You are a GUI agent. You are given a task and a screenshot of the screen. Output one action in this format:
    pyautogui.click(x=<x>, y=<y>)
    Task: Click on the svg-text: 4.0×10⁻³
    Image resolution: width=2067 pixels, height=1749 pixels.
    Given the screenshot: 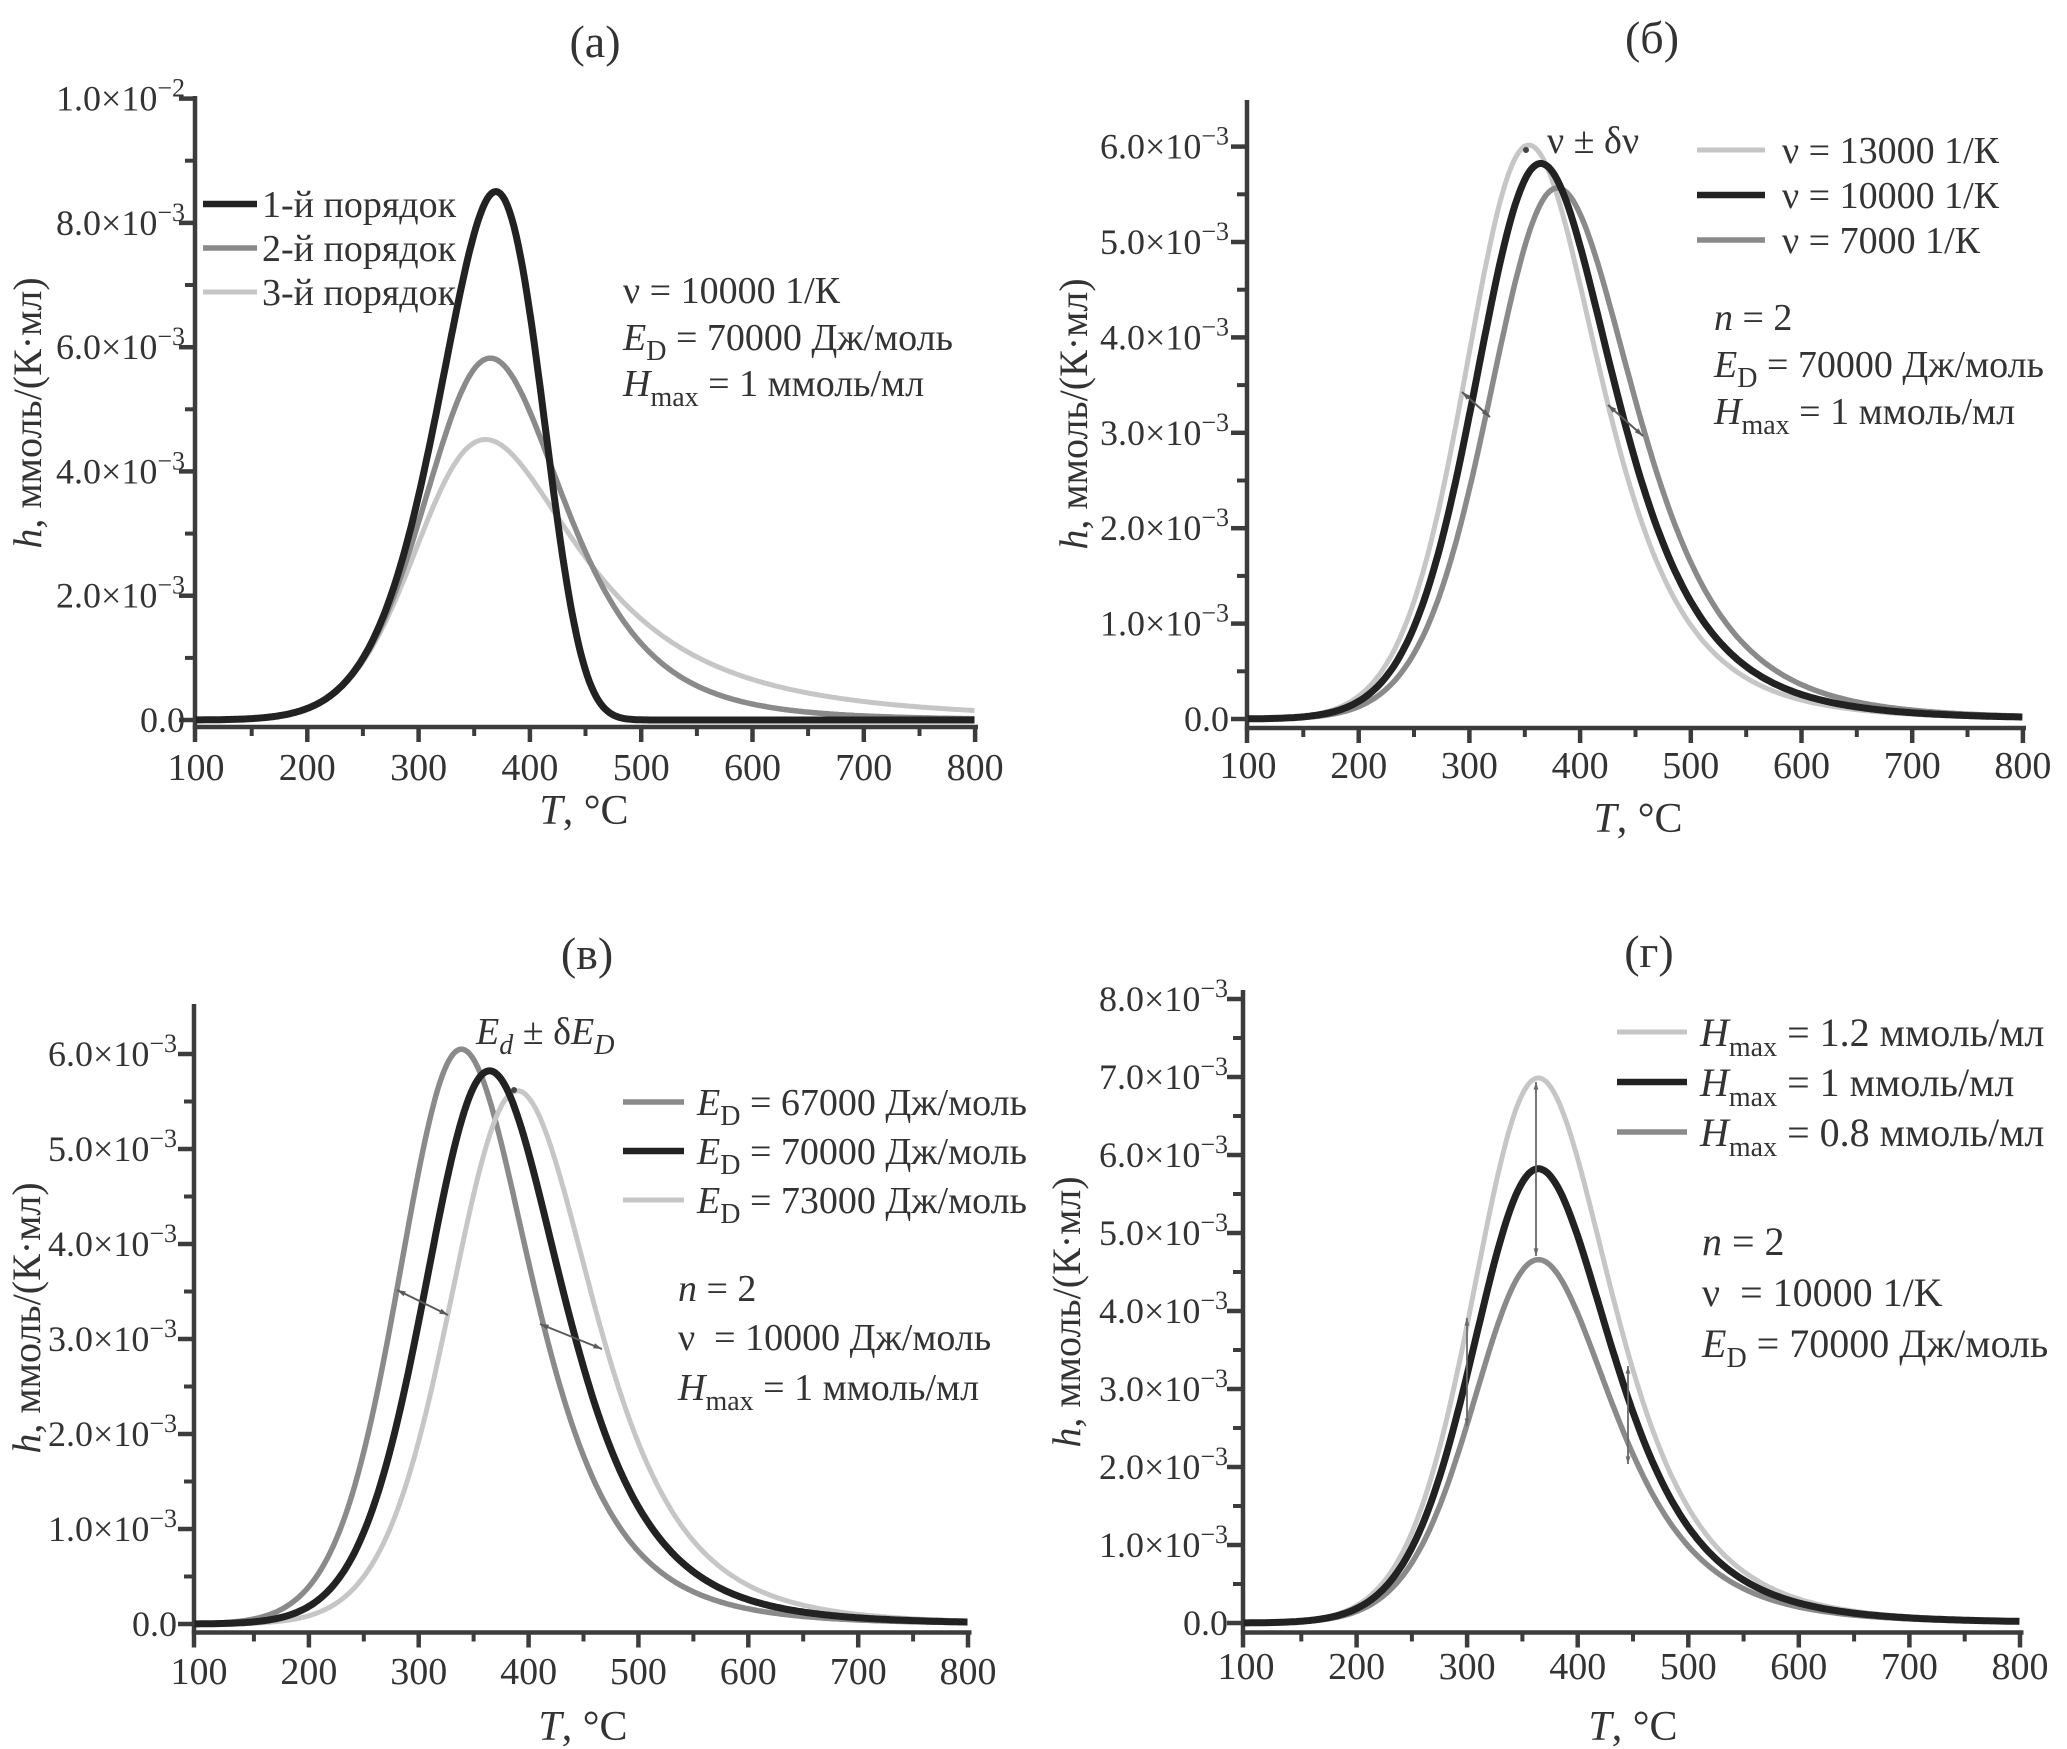 What is the action you would take?
    pyautogui.click(x=1164, y=334)
    